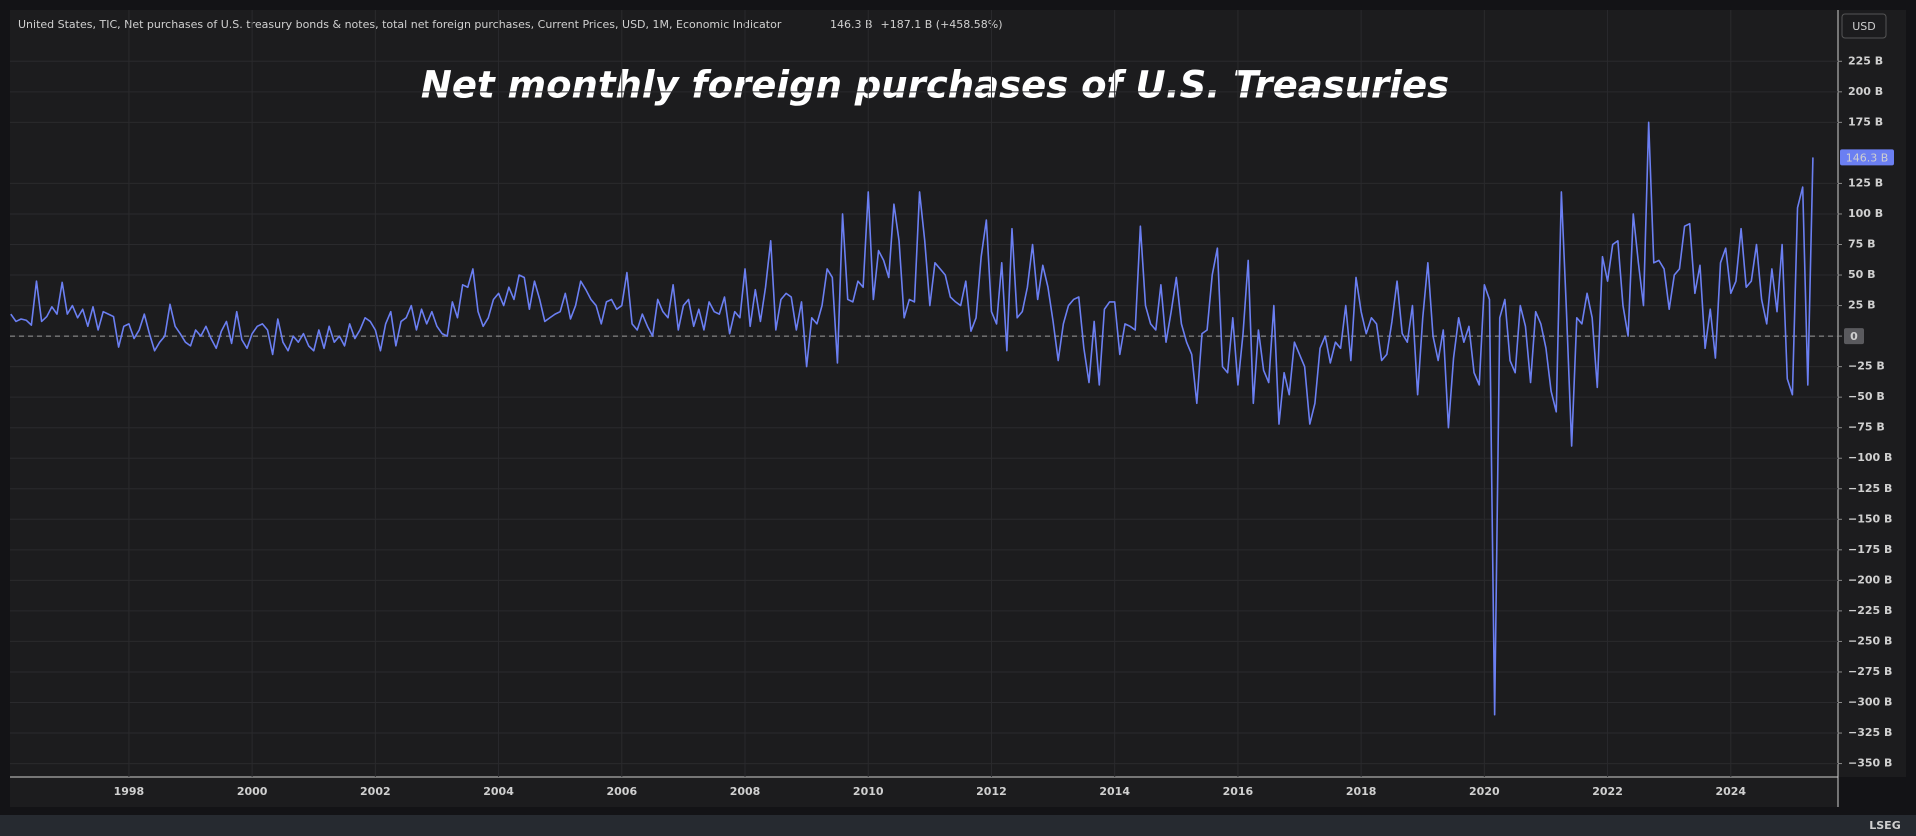 Image resolution: width=1916 pixels, height=836 pixels. What do you see at coordinates (1865, 91) in the screenshot?
I see `y-tick-label: 200 B` at bounding box center [1865, 91].